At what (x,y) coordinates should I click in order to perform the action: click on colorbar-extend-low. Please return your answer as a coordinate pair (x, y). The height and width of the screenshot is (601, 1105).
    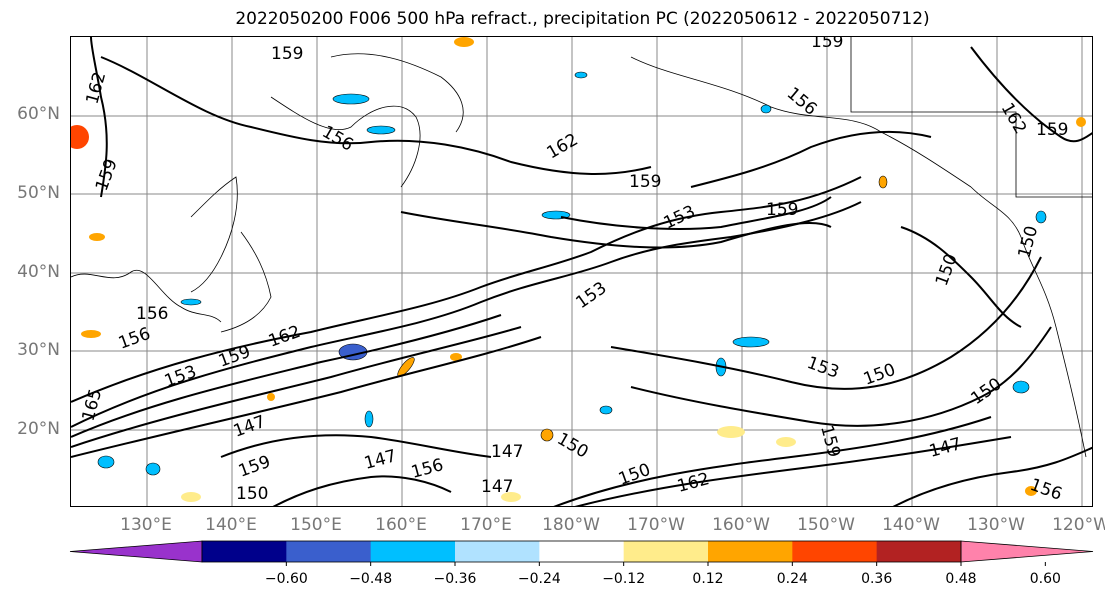
    Looking at the image, I should click on (136, 551).